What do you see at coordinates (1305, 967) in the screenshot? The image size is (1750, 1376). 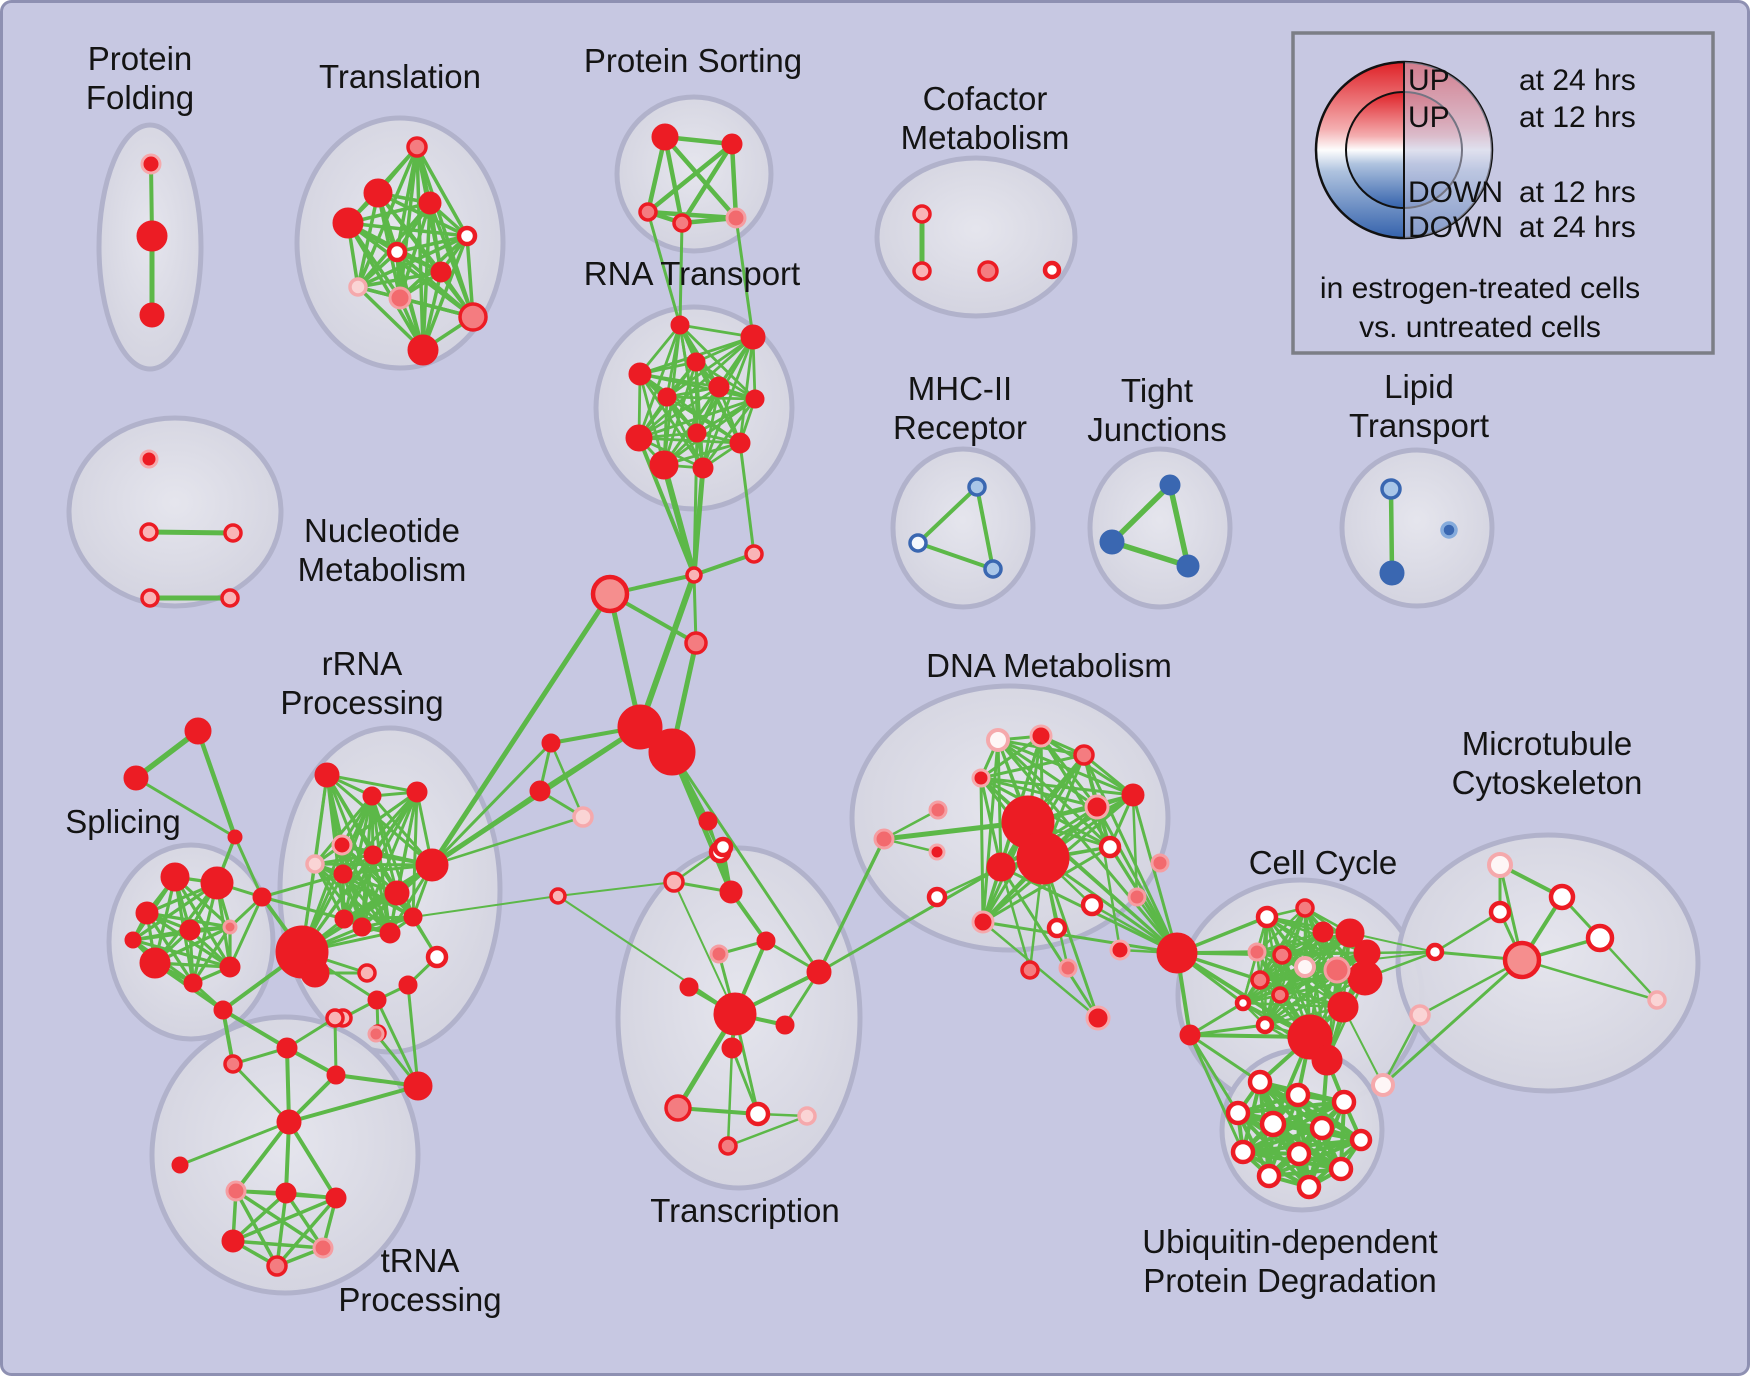 I see `gene-node-cc5` at bounding box center [1305, 967].